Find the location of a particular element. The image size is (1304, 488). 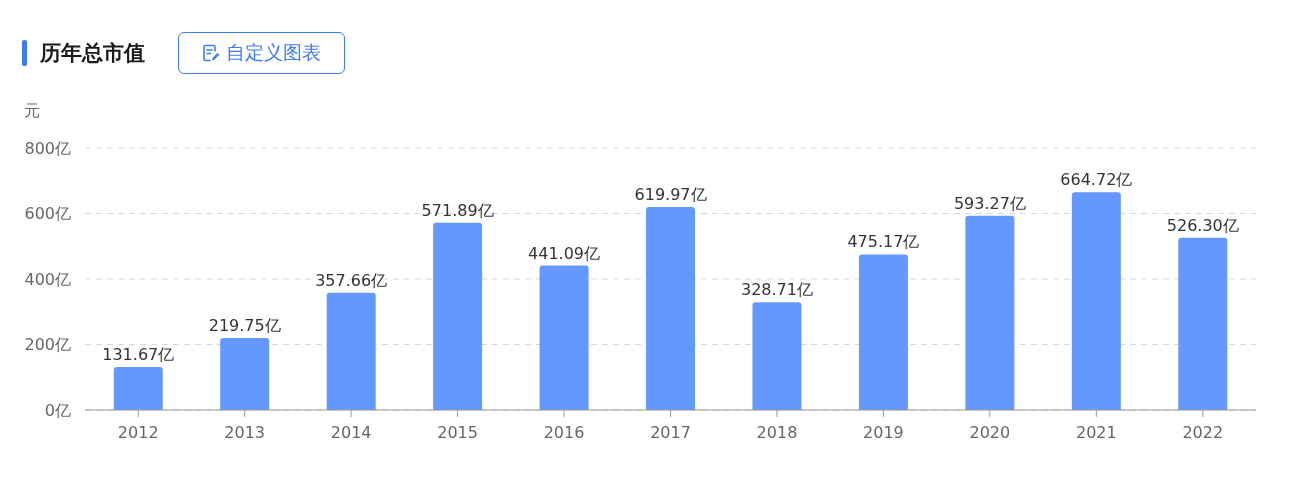

data-label: 219.75亿 is located at coordinates (244, 326).